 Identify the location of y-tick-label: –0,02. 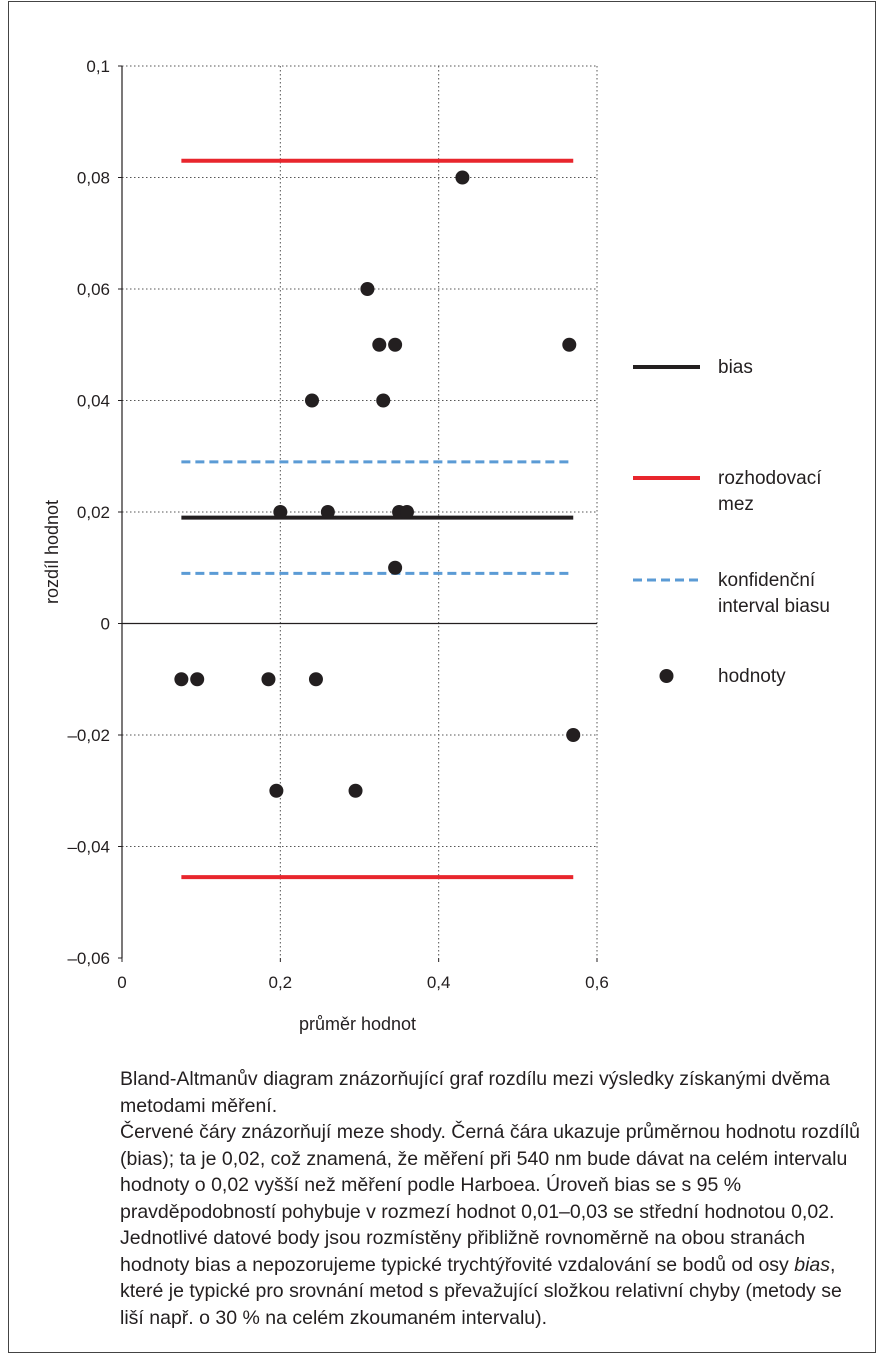
(88, 735).